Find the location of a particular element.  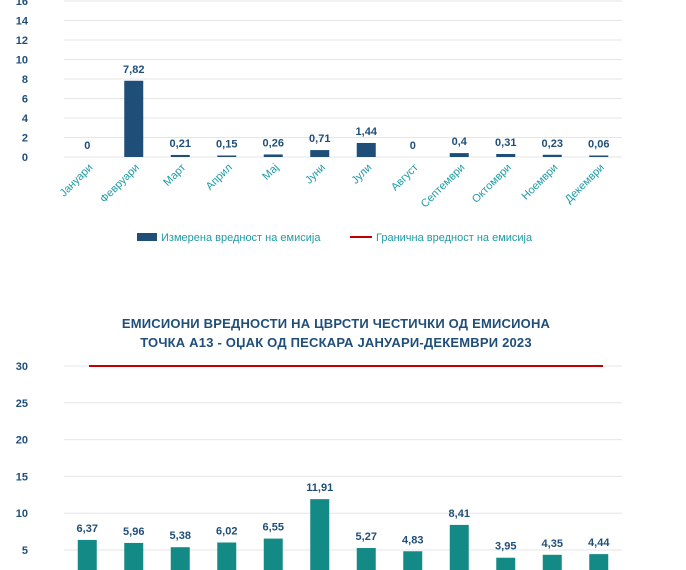

top-month-label: Јануари is located at coordinates (77, 181).